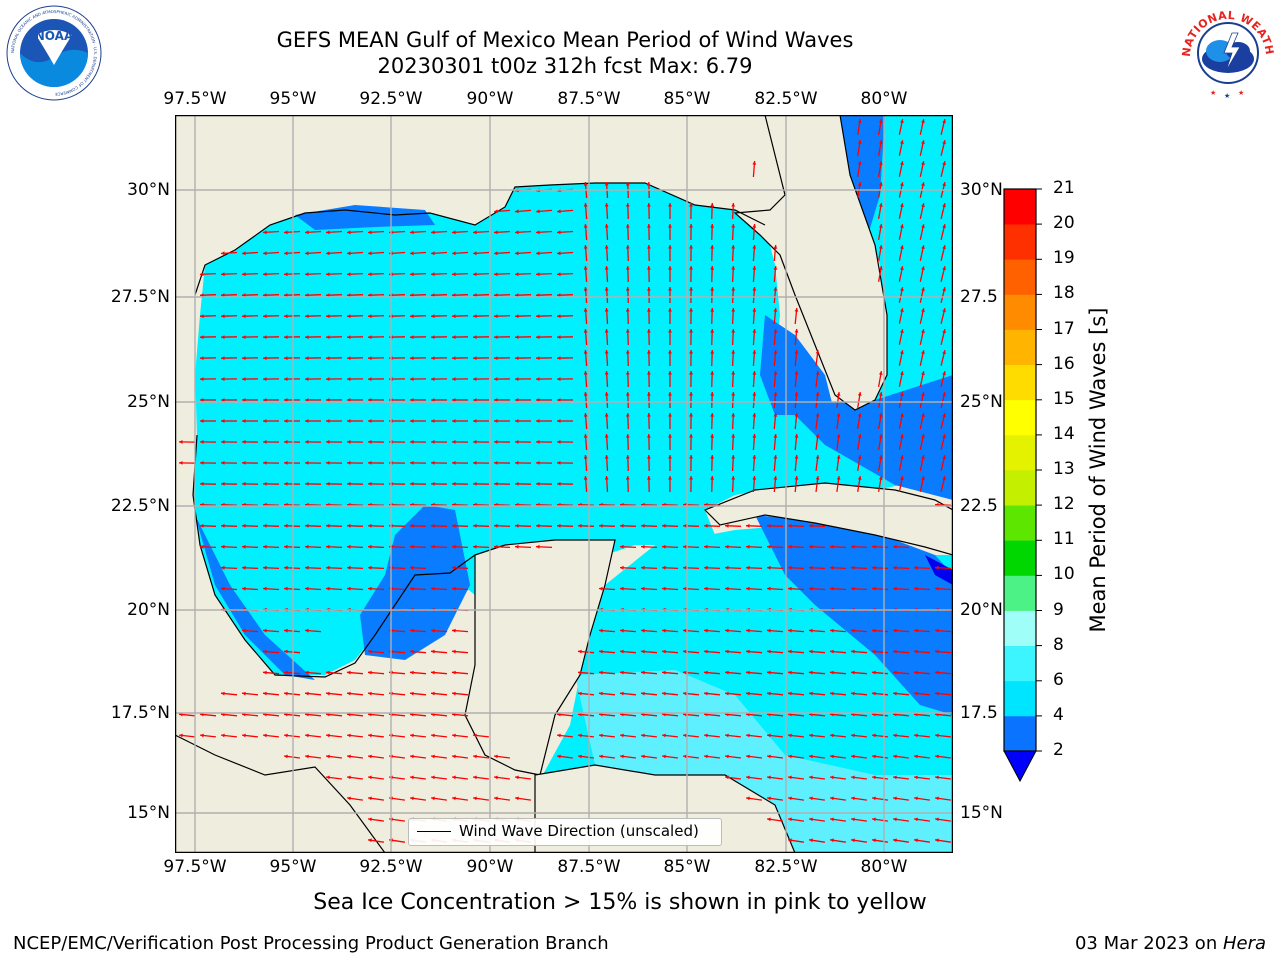  I want to click on colorbar-tick-label: 9, so click(1058, 609).